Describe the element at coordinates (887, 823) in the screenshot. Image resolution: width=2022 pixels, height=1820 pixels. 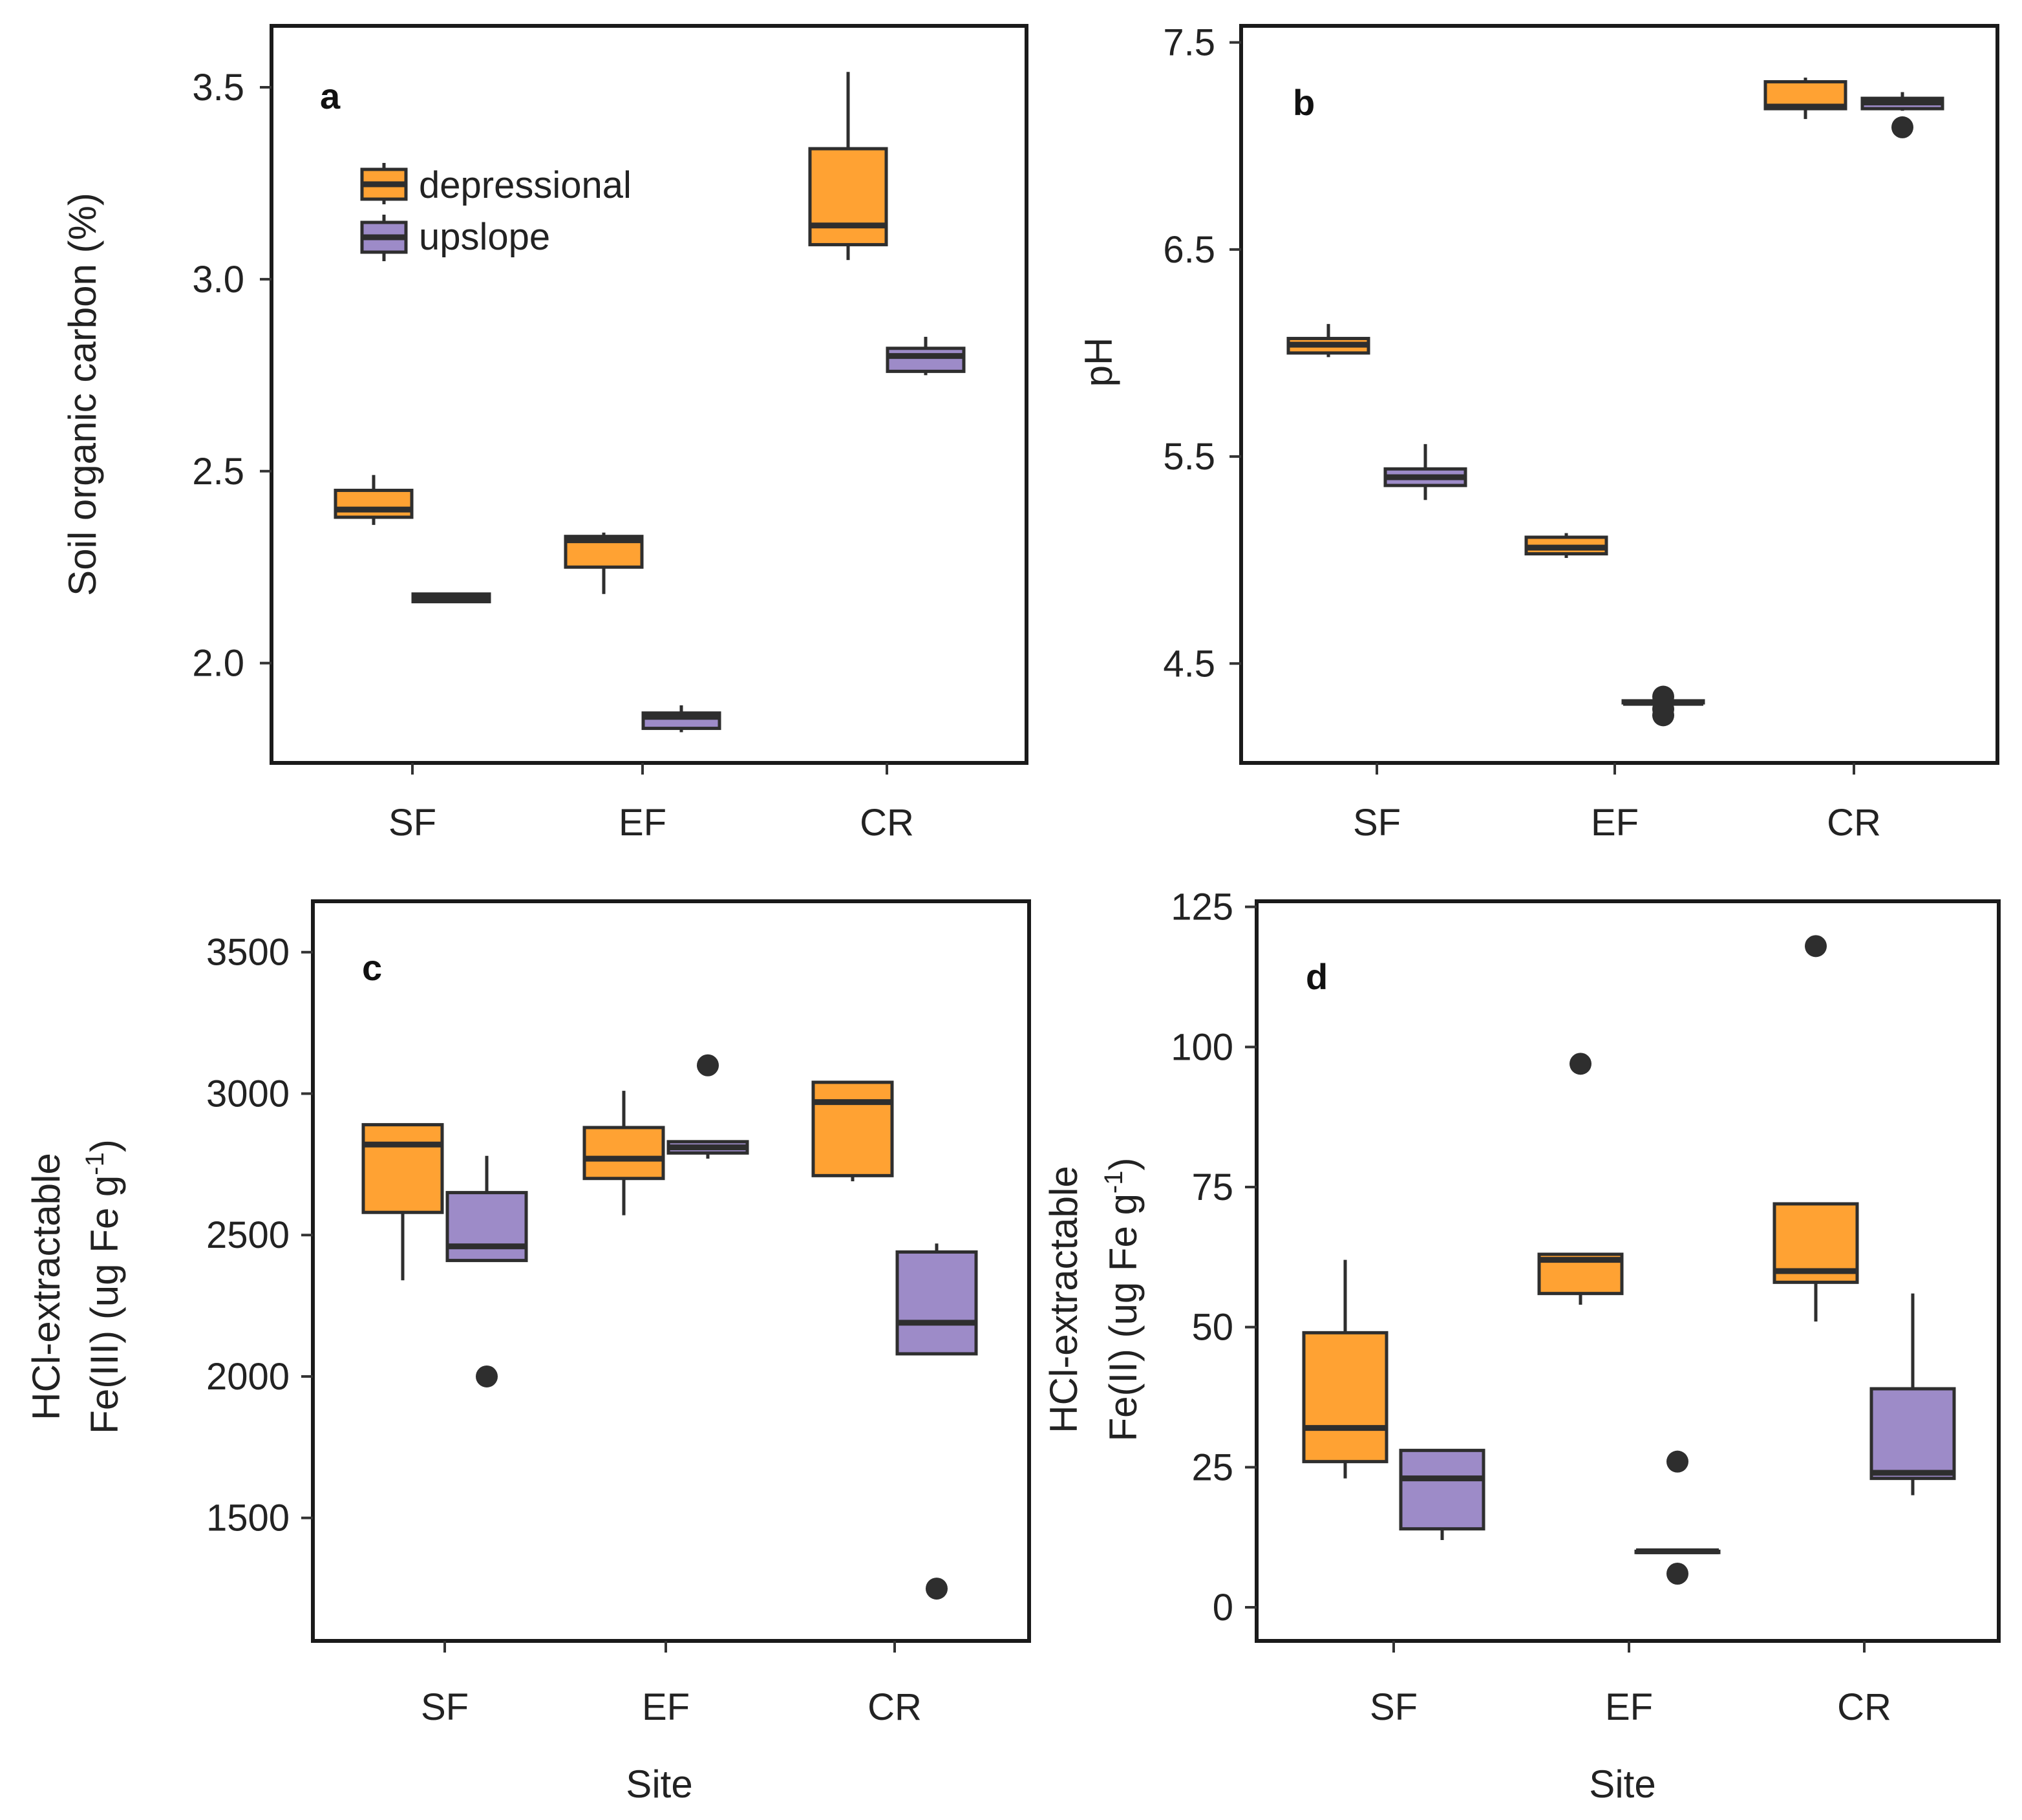
I see `panel-a-x-tick-label-cr: CR` at that location.